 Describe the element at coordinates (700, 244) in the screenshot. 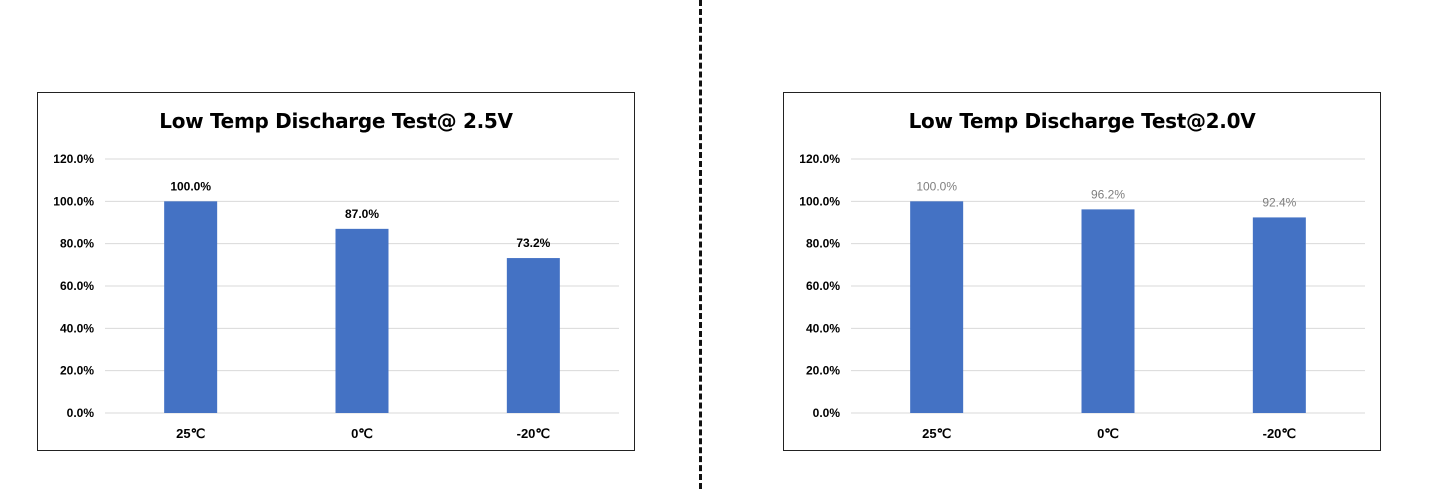

I see `dashed-divider` at that location.